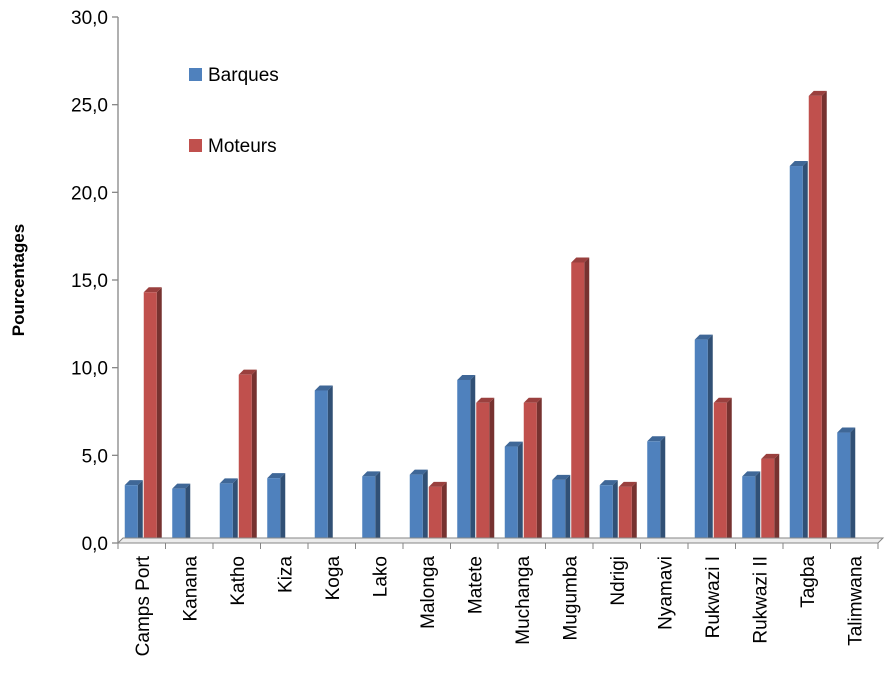 Image resolution: width=891 pixels, height=687 pixels. Describe the element at coordinates (195, 145) in the screenshot. I see `legend-swatch-moteurs` at that location.